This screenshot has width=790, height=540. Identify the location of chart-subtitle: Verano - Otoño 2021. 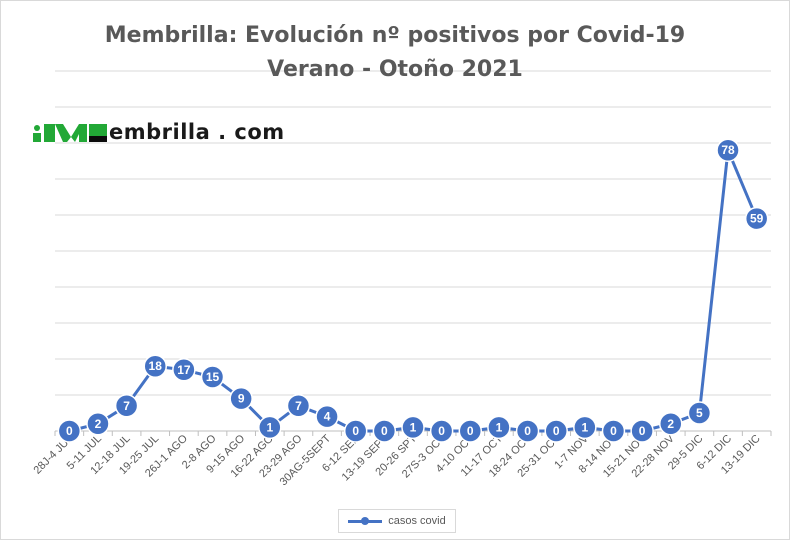
(395, 69).